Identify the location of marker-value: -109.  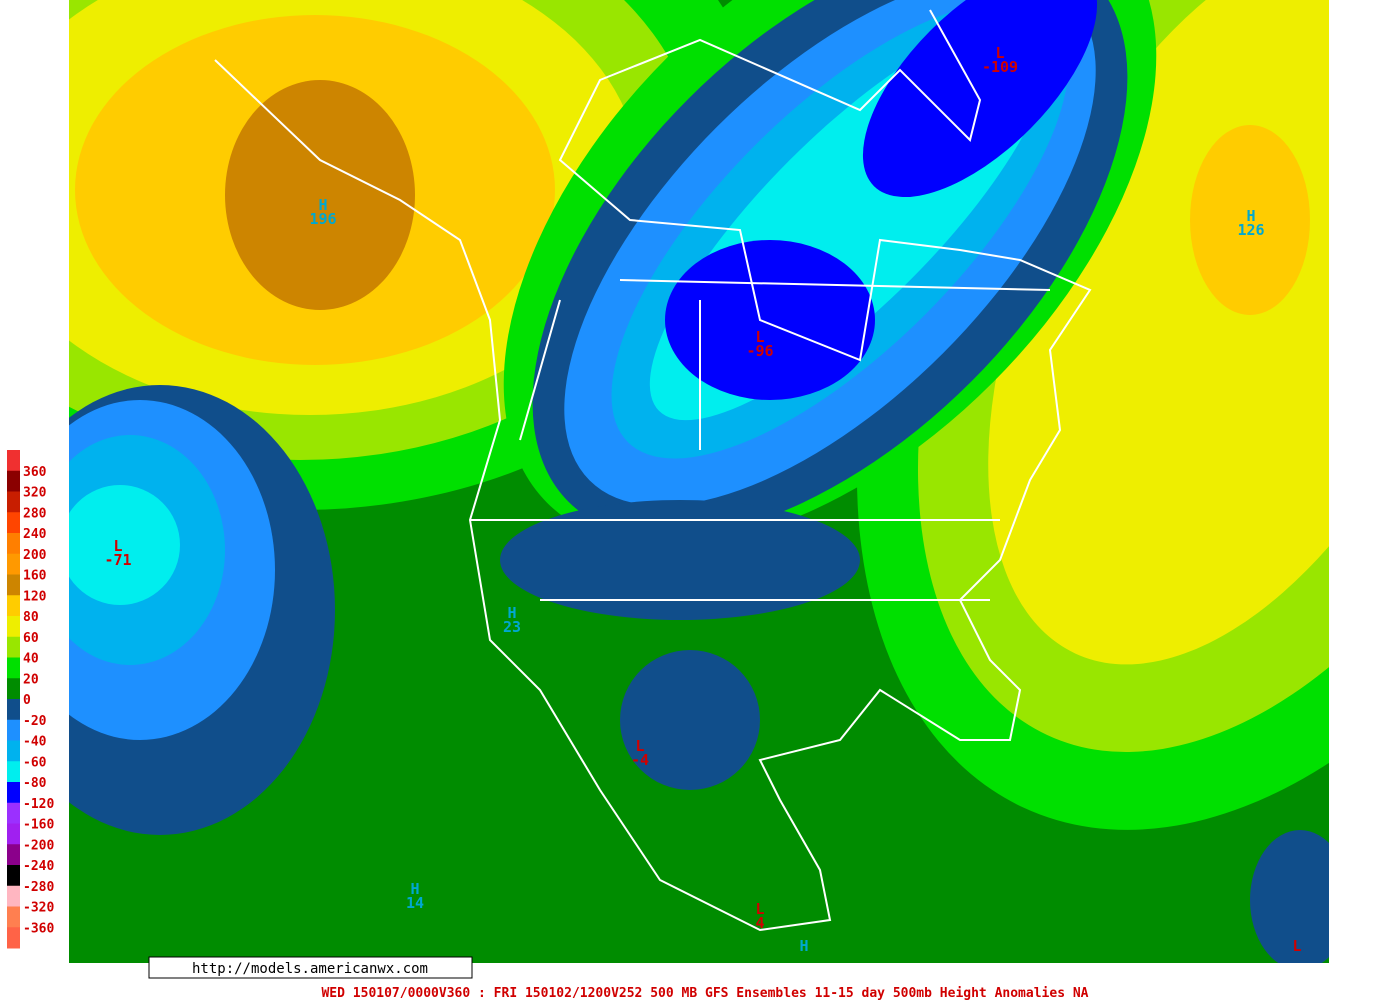
(1000, 67).